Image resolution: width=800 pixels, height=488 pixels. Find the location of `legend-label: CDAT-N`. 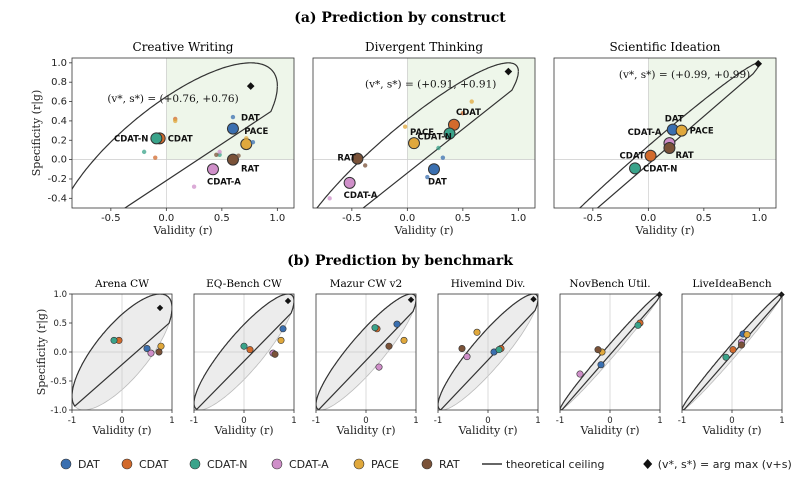

legend-label: CDAT-N is located at coordinates (227, 464).